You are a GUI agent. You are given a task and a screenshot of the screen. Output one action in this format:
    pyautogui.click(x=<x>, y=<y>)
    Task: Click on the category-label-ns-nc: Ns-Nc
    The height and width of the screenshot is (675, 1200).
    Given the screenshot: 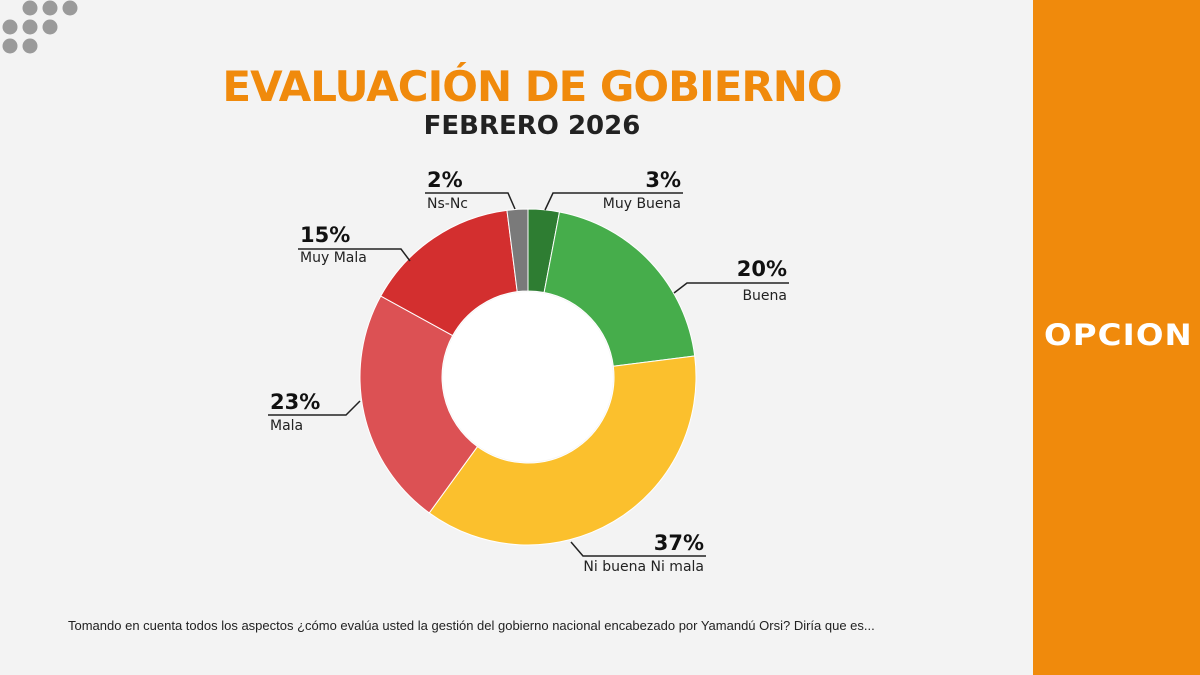 What is the action you would take?
    pyautogui.click(x=447, y=204)
    